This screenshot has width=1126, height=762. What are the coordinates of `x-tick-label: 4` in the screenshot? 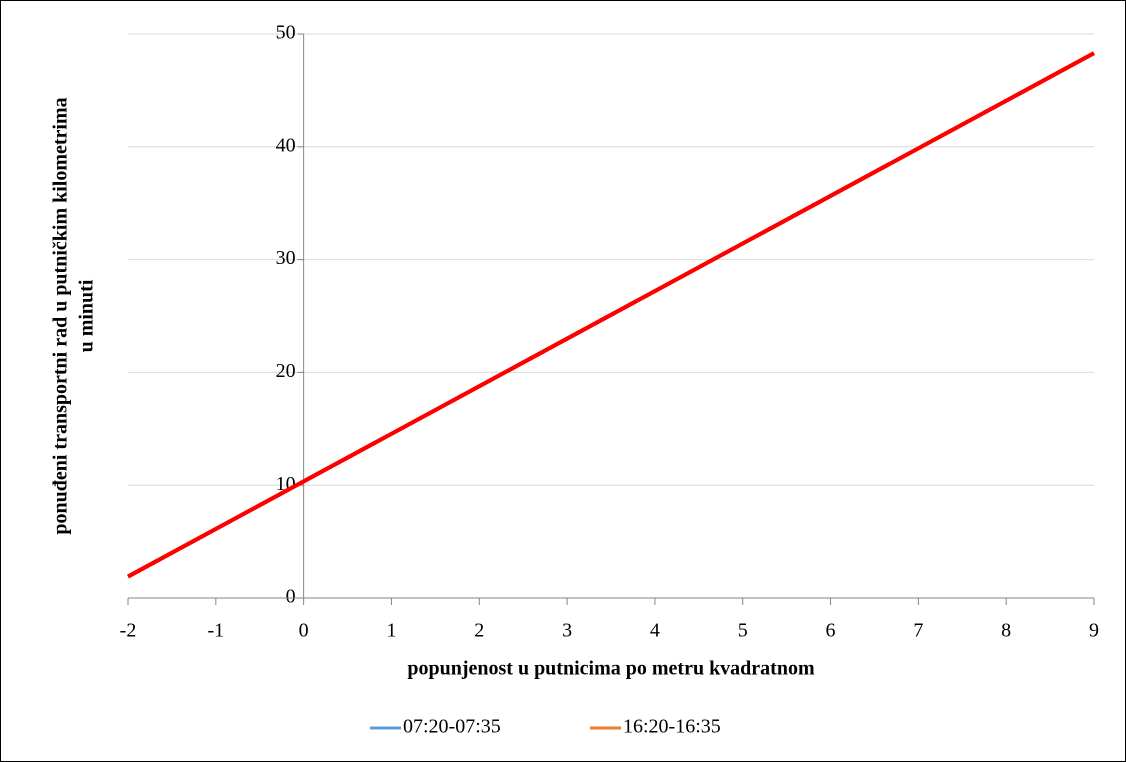 It's located at (655, 631).